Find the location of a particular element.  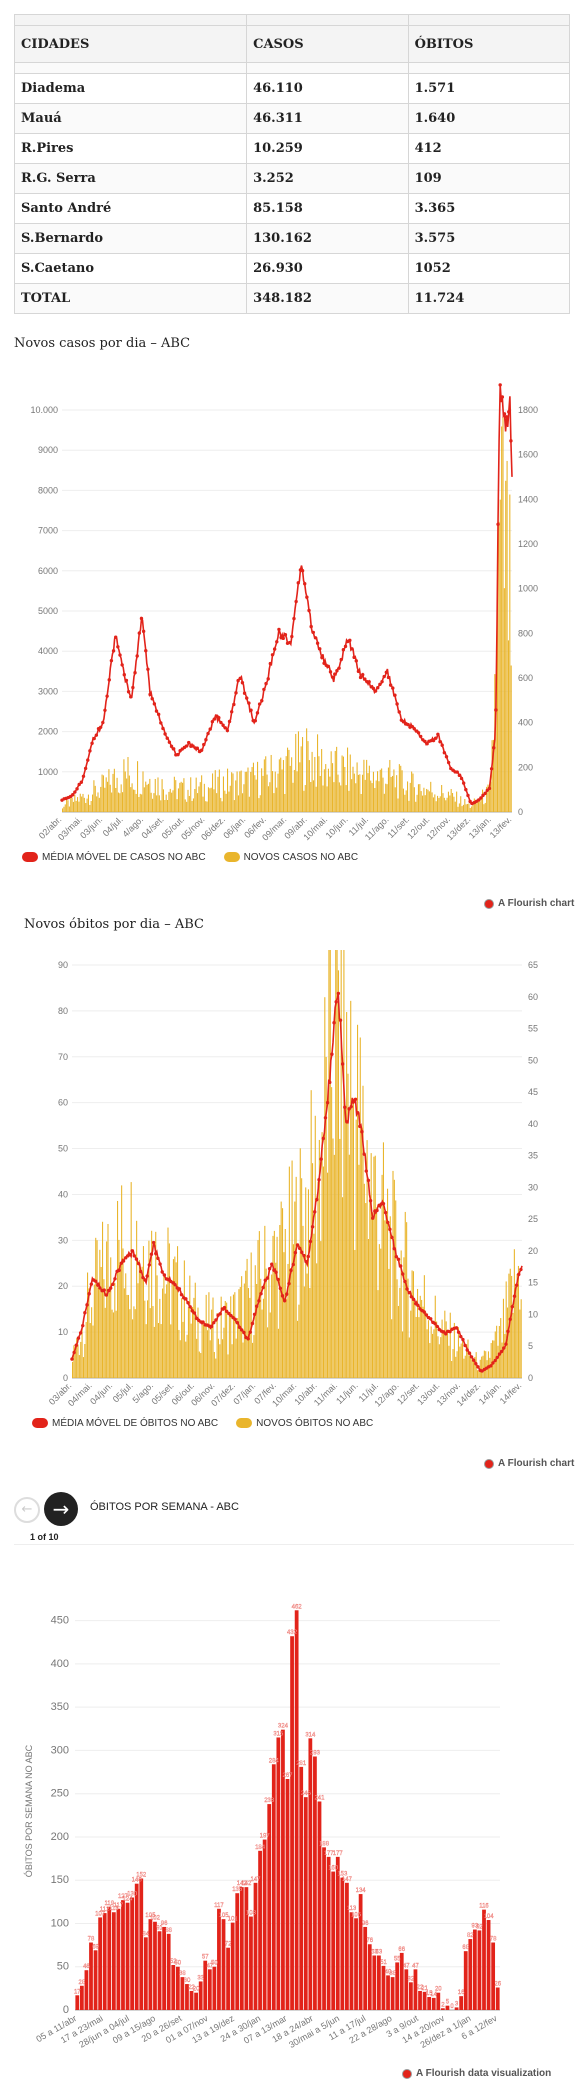

y-left-tick-label: 90 is located at coordinates (63, 965).